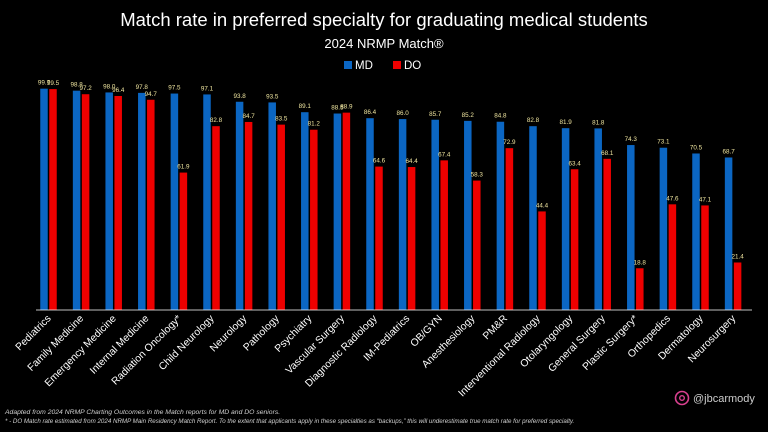  Describe the element at coordinates (370, 112) in the screenshot. I see `value-label-md-10: 86.4` at that location.